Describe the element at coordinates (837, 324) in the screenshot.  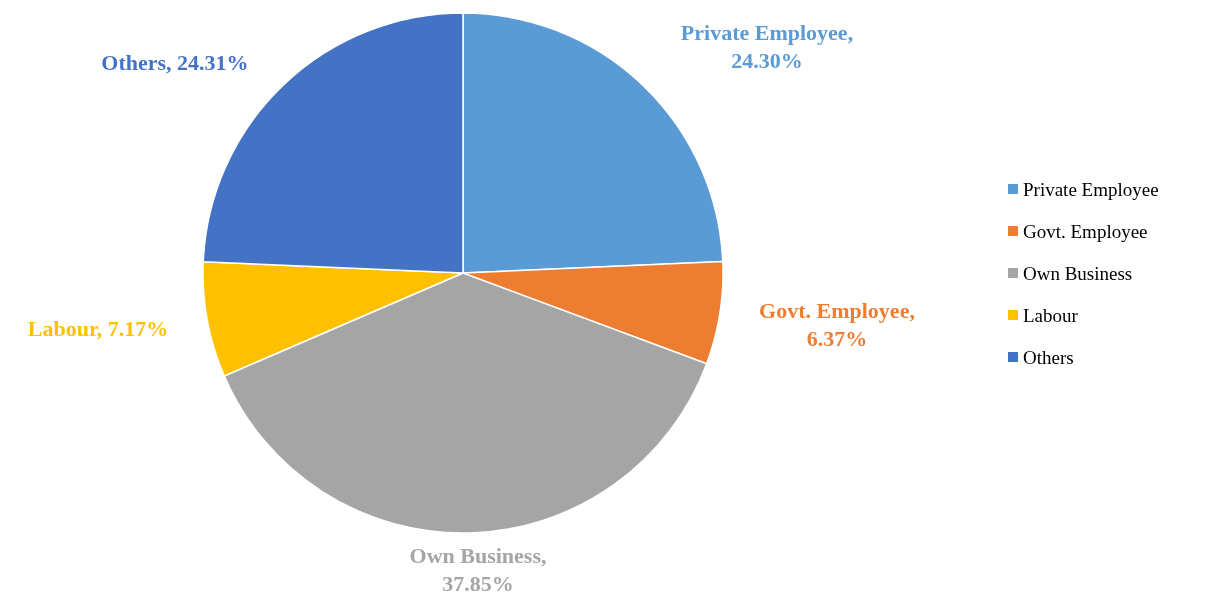
I see `data-label: Govt. Employee, 6.37%` at that location.